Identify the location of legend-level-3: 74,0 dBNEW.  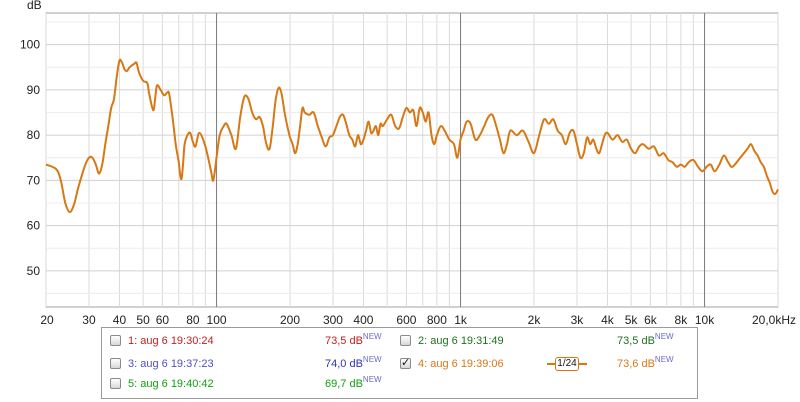
(353, 362).